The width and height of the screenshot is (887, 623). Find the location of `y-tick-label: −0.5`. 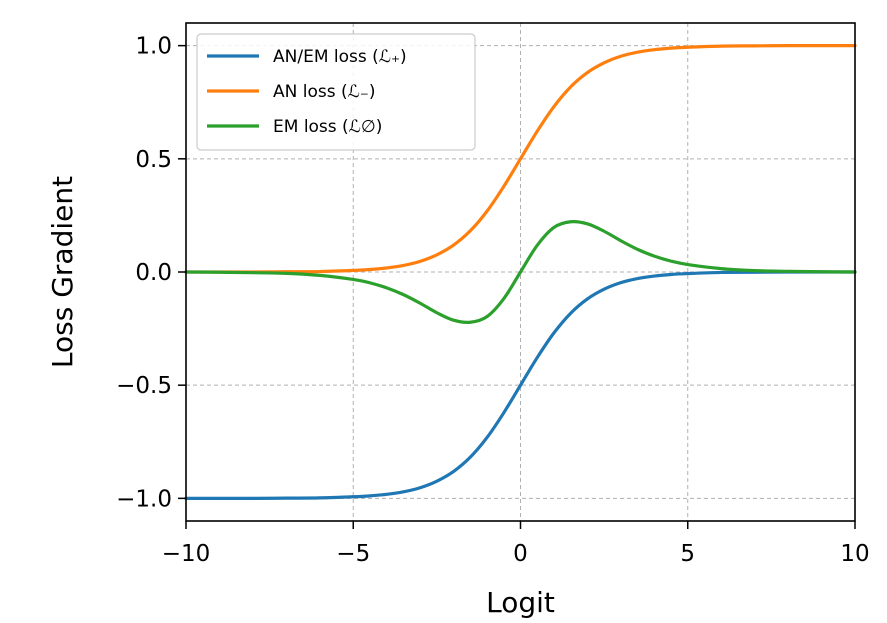

y-tick-label: −0.5 is located at coordinates (144, 386).